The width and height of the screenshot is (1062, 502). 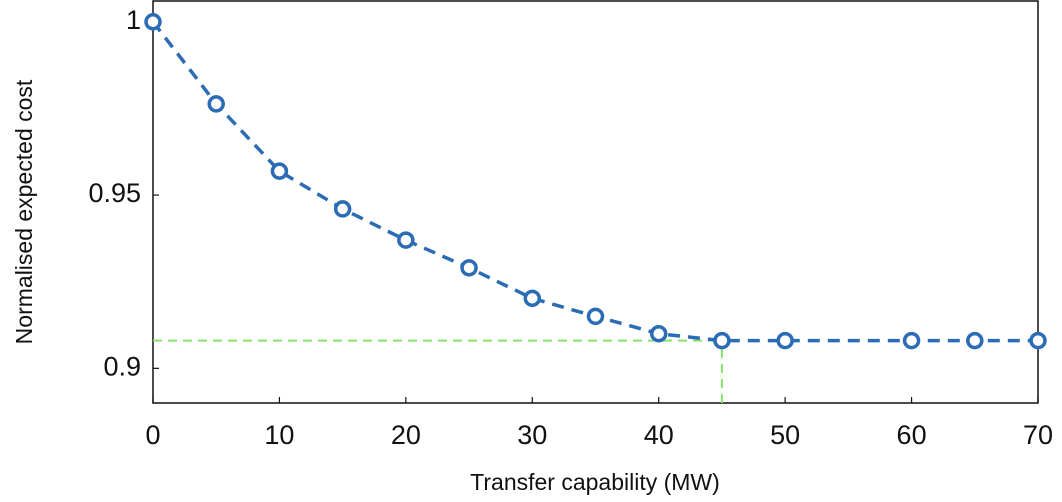 I want to click on y-tick-label: 0.9, so click(x=122, y=366).